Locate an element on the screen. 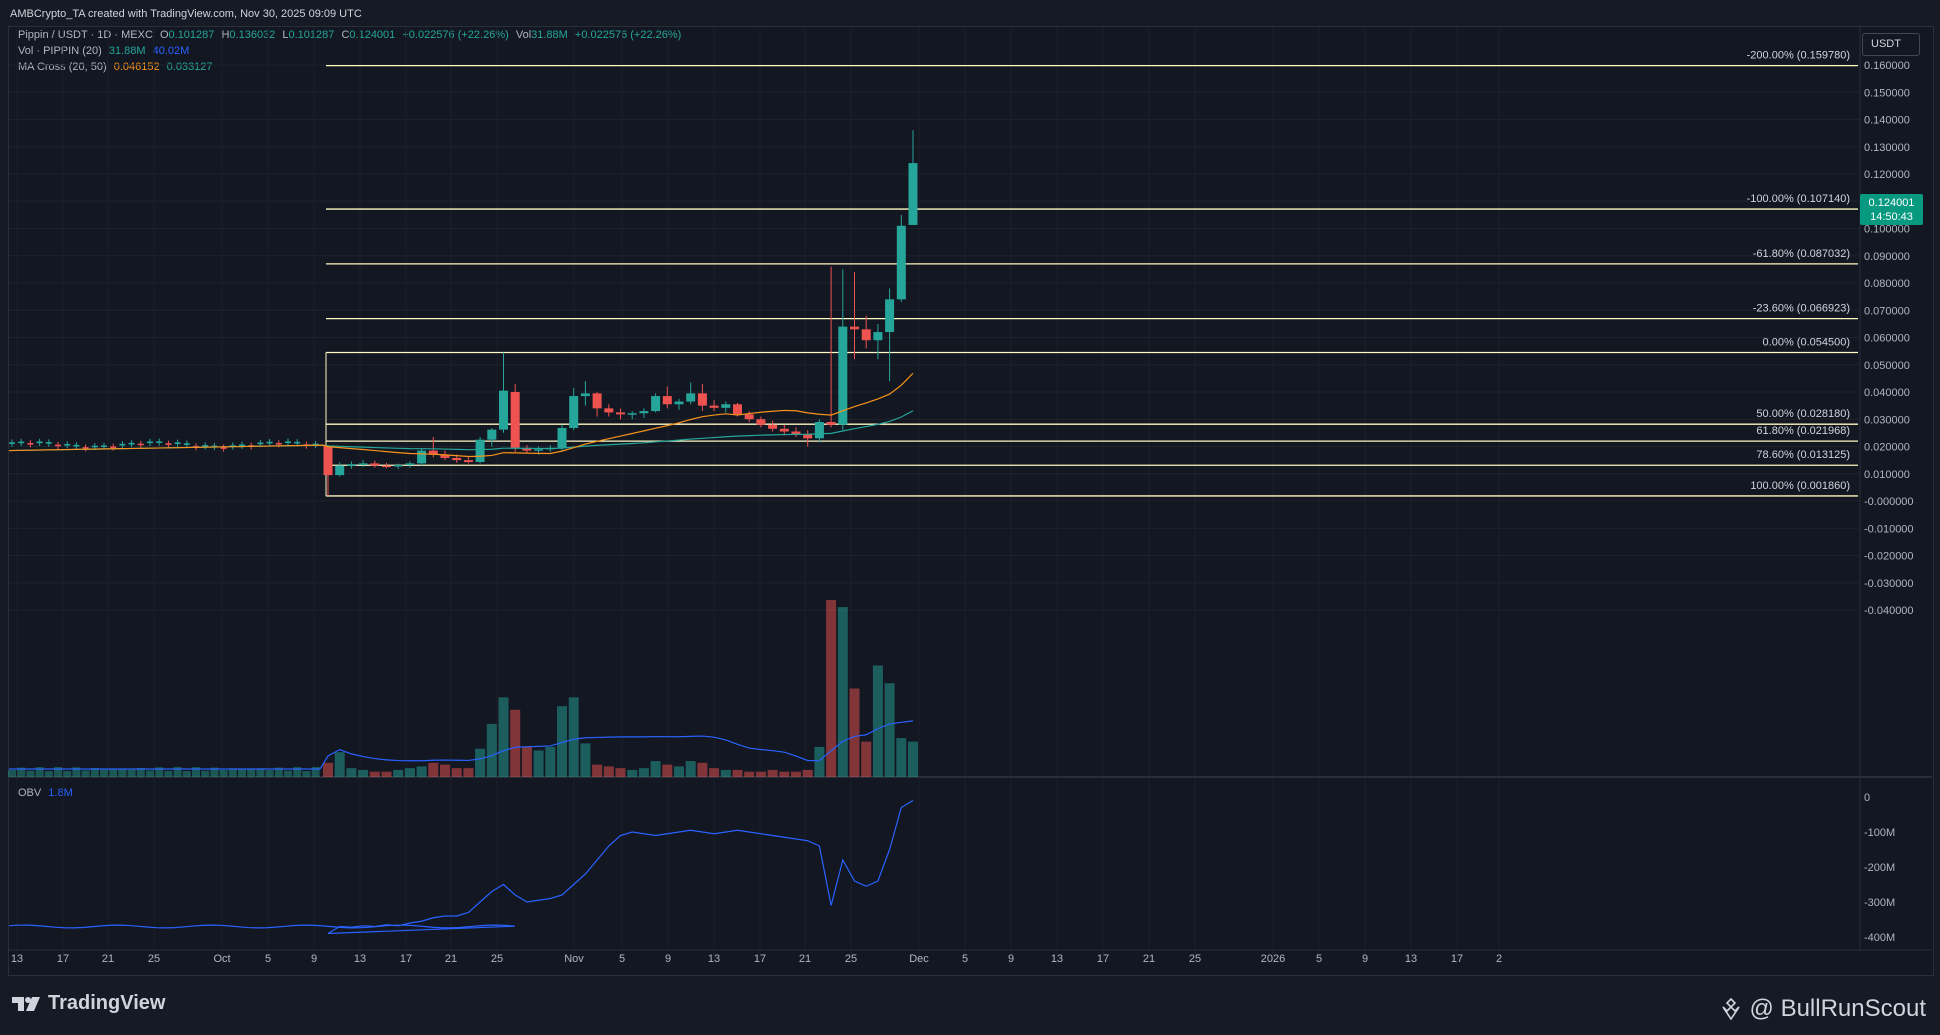 Image resolution: width=1940 pixels, height=1035 pixels. tradingview-logo-icon is located at coordinates (26, 1003).